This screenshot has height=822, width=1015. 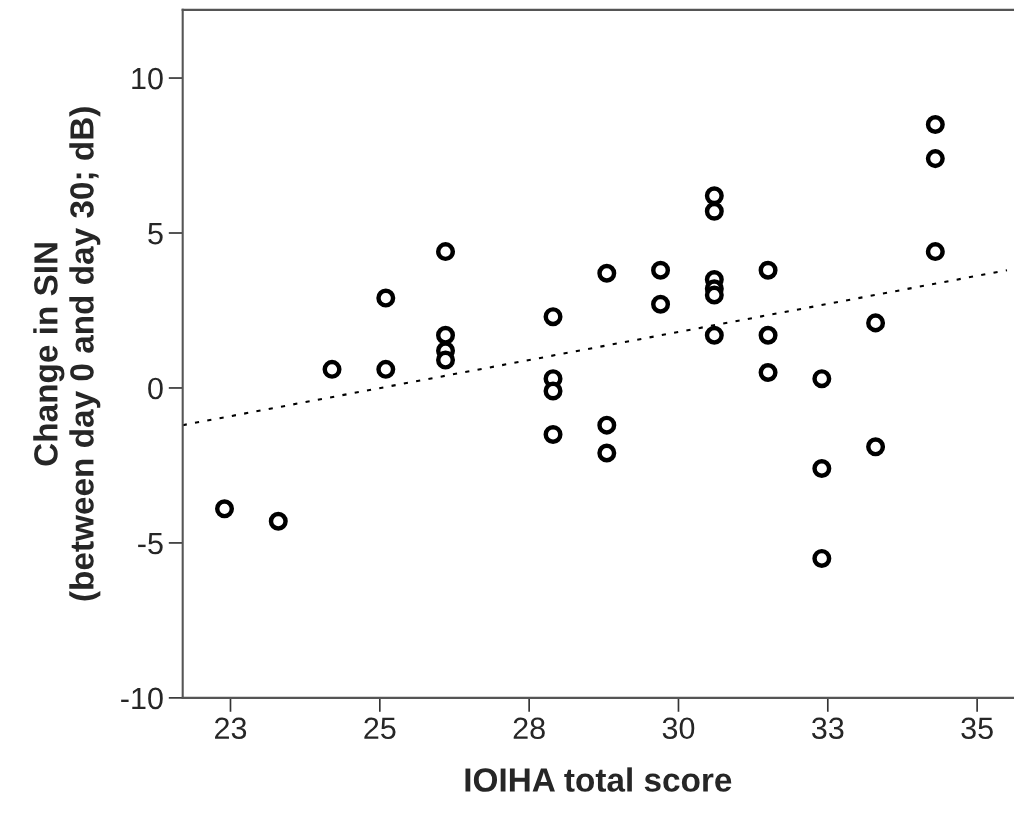 I want to click on y-tick-label: -10, so click(x=142, y=698).